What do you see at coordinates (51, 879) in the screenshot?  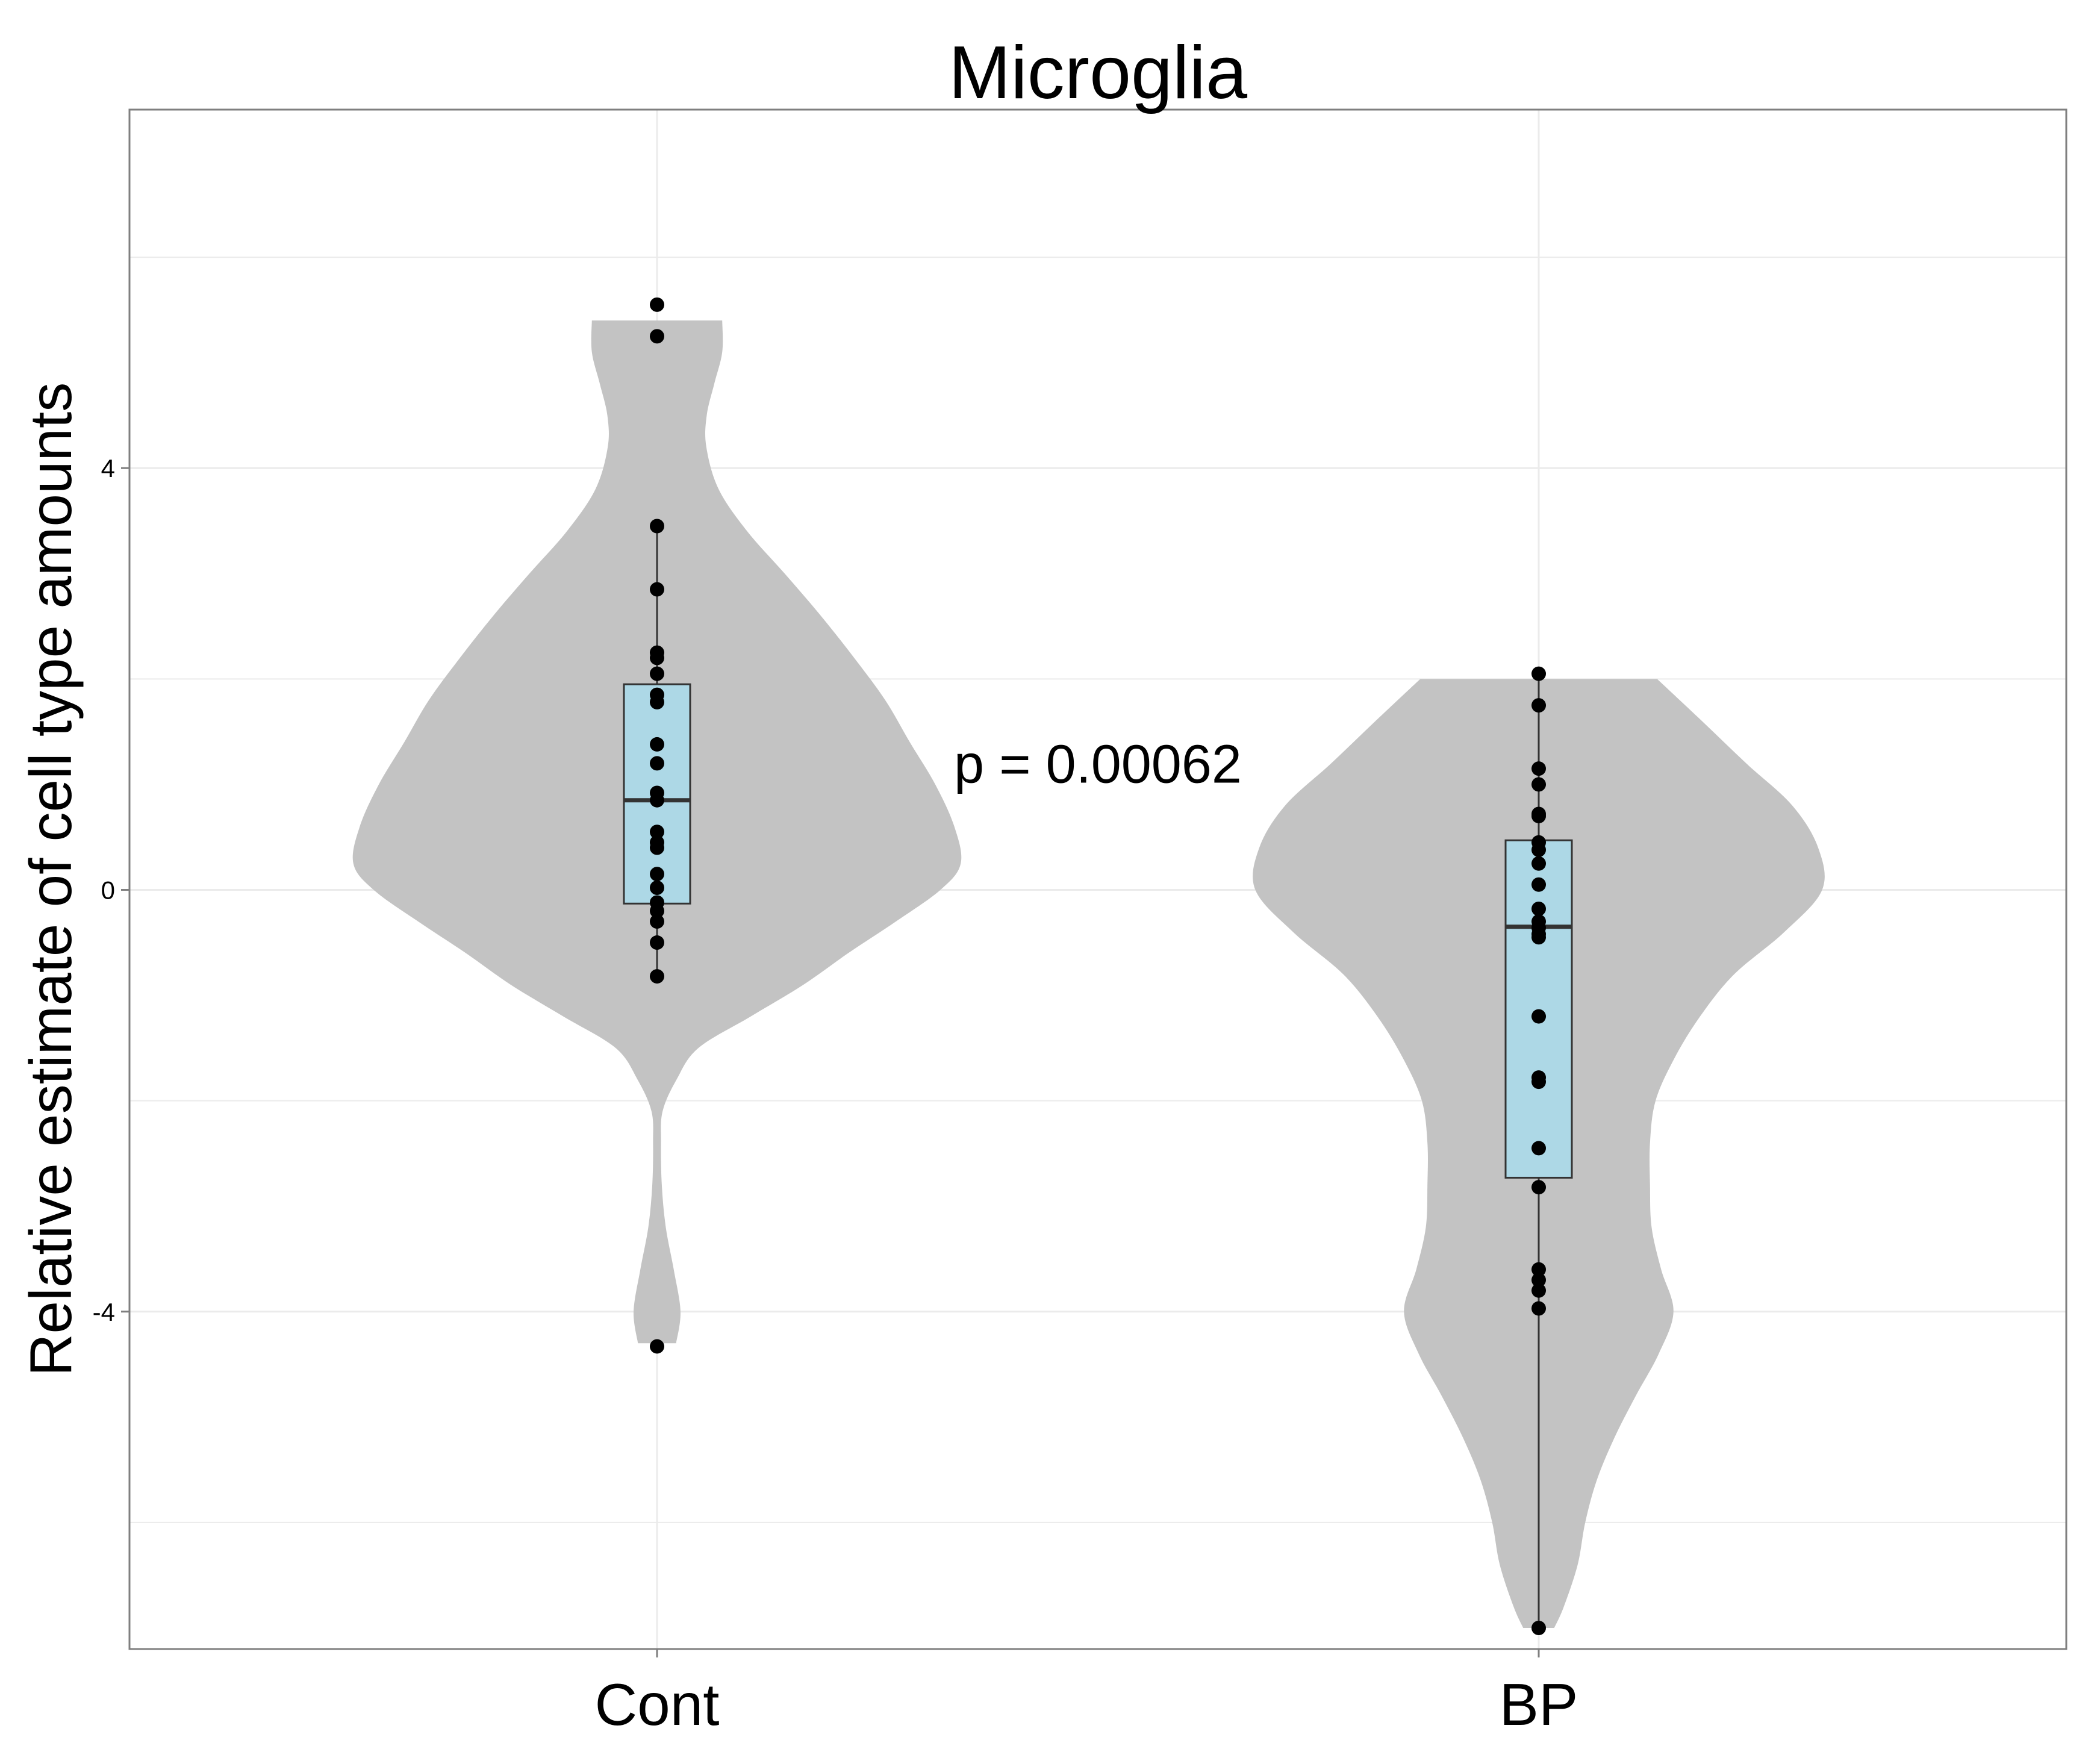 I see `y-axis-label: Relative estimate of cell type amounts` at bounding box center [51, 879].